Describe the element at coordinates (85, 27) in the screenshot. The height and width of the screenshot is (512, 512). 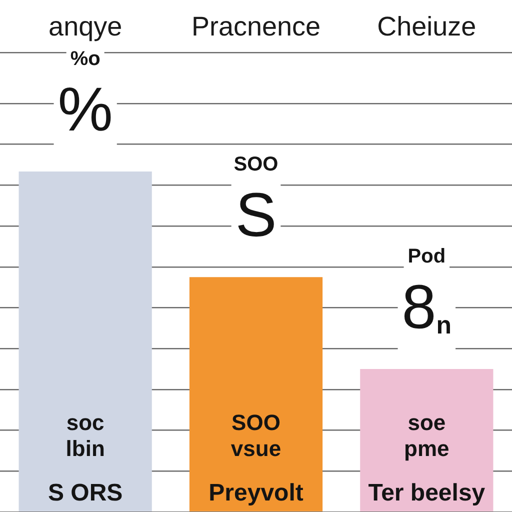
I see `x-tick-label: anqye` at that location.